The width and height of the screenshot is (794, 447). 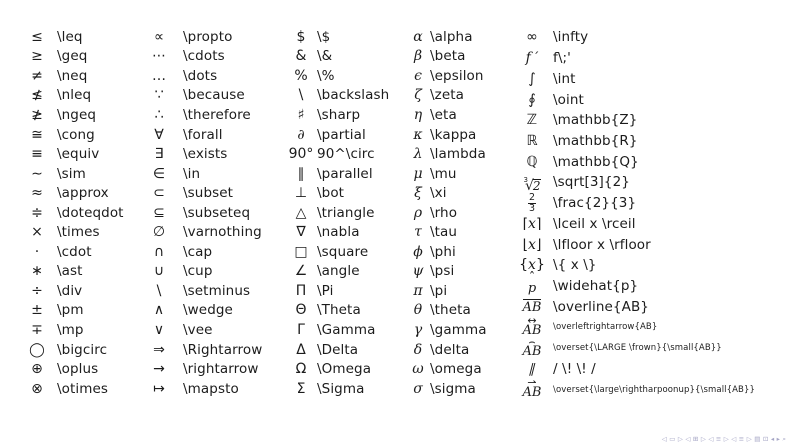 I want to click on symbol-row: η \eta, so click(x=449, y=115).